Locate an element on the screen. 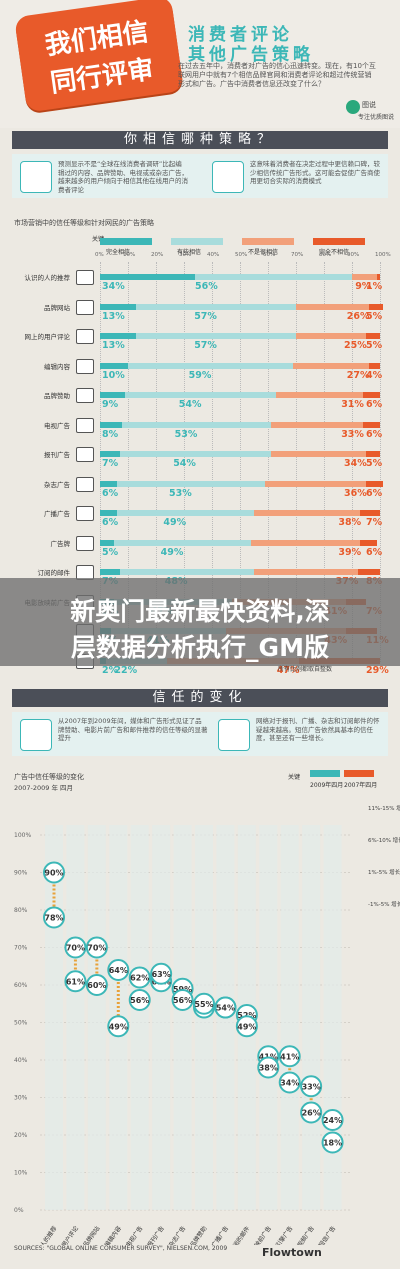 This screenshot has width=400, height=1269. growth-note: 1%-5% 增长 is located at coordinates (384, 872).